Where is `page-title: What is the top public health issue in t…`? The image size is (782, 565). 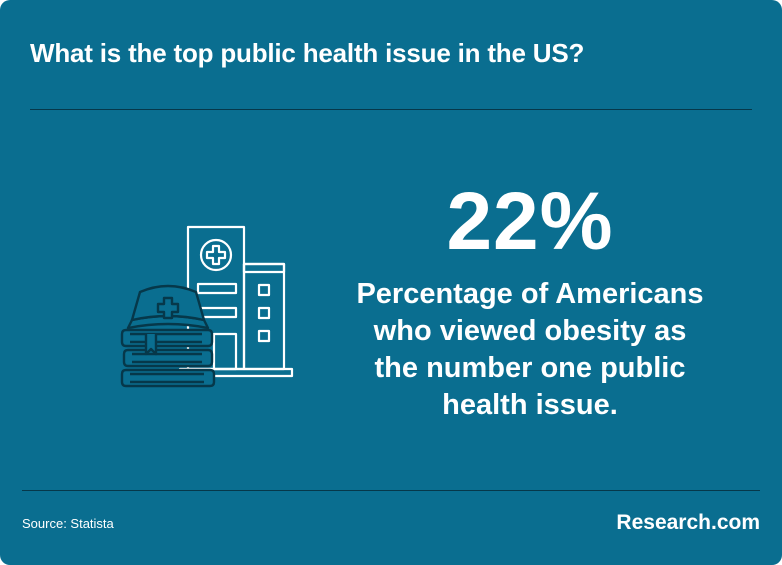 page-title: What is the top public health issue in t… is located at coordinates (307, 53).